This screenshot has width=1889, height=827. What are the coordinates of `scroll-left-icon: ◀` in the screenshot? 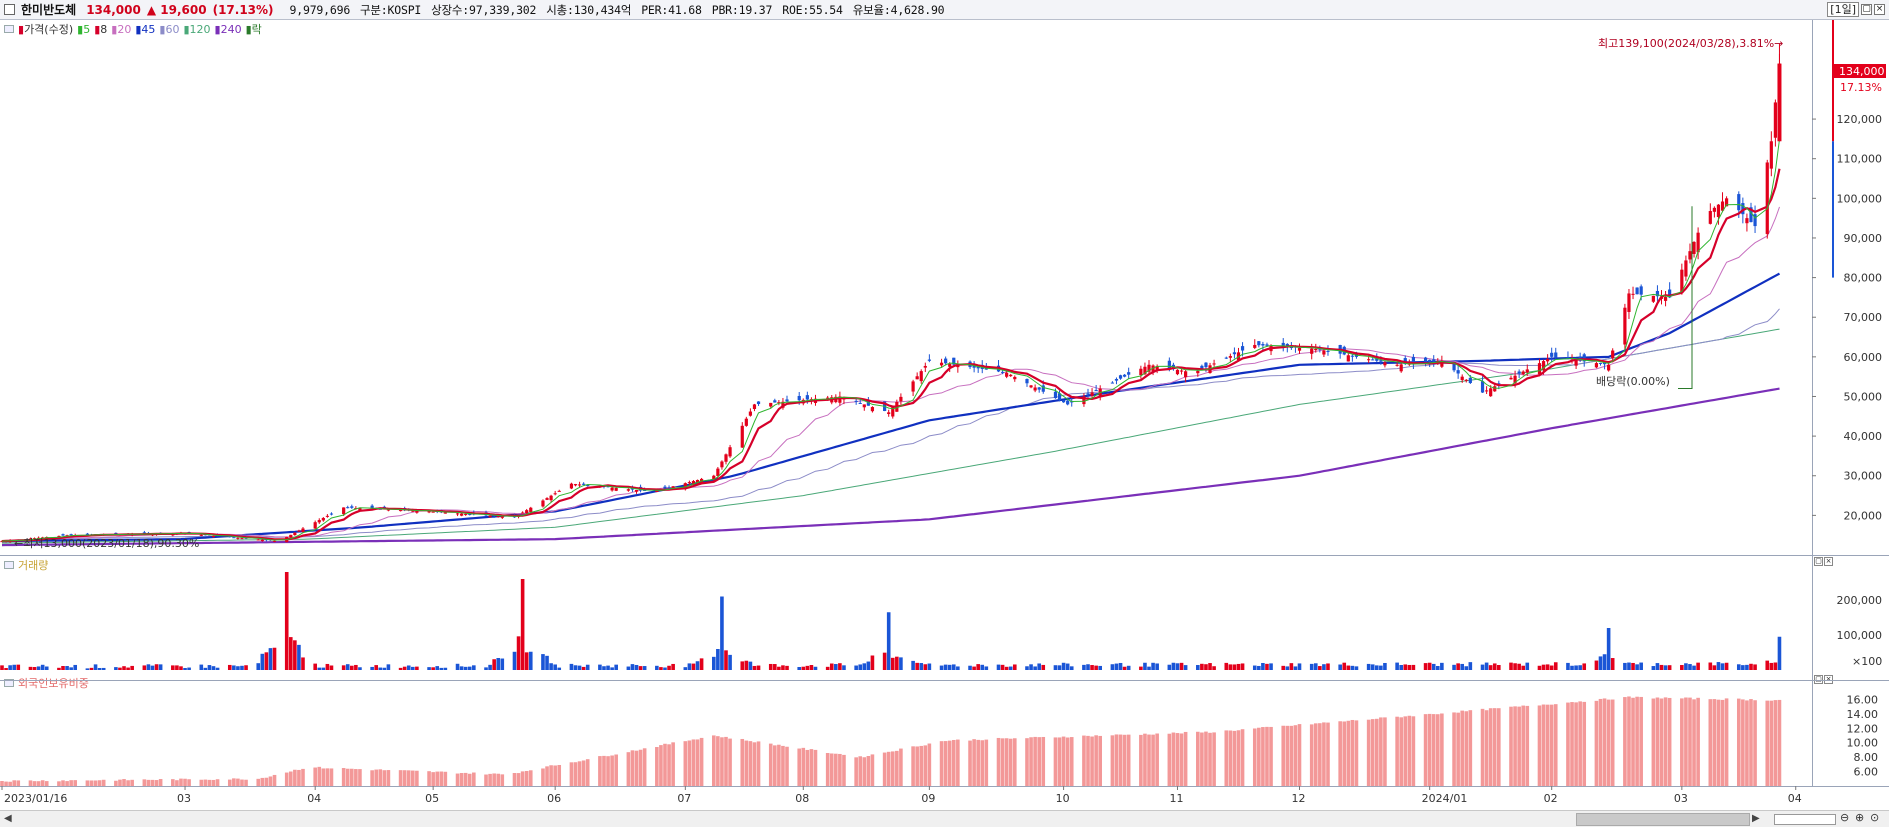 It's located at (8, 818).